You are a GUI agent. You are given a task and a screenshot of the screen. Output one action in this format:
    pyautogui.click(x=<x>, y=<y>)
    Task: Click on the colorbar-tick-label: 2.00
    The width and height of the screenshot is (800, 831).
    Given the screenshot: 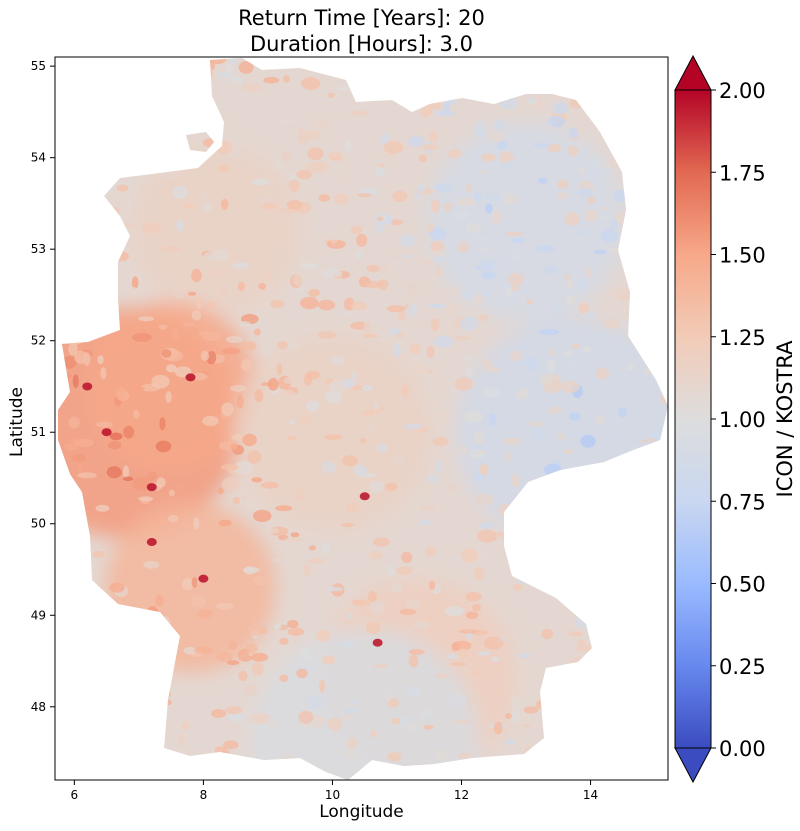 What is the action you would take?
    pyautogui.click(x=742, y=91)
    